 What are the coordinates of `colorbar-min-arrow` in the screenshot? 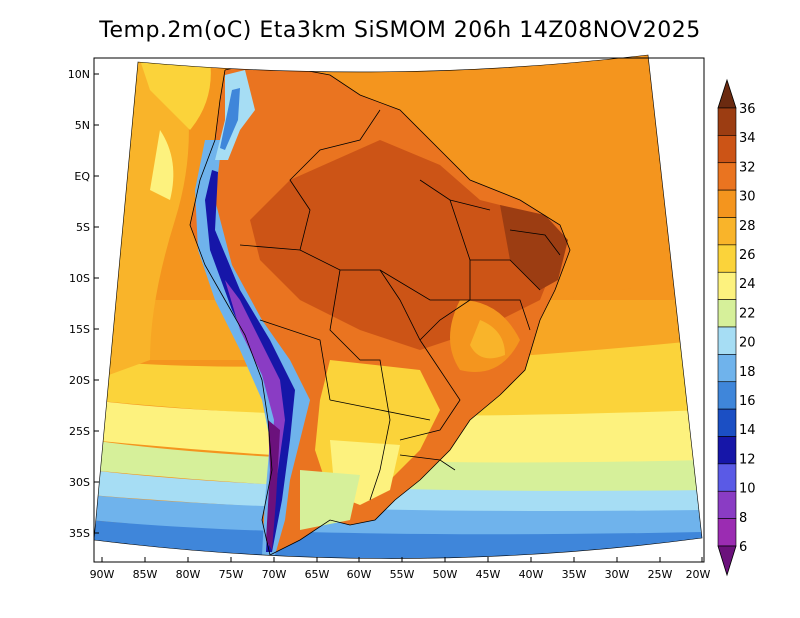 It's located at (727, 561).